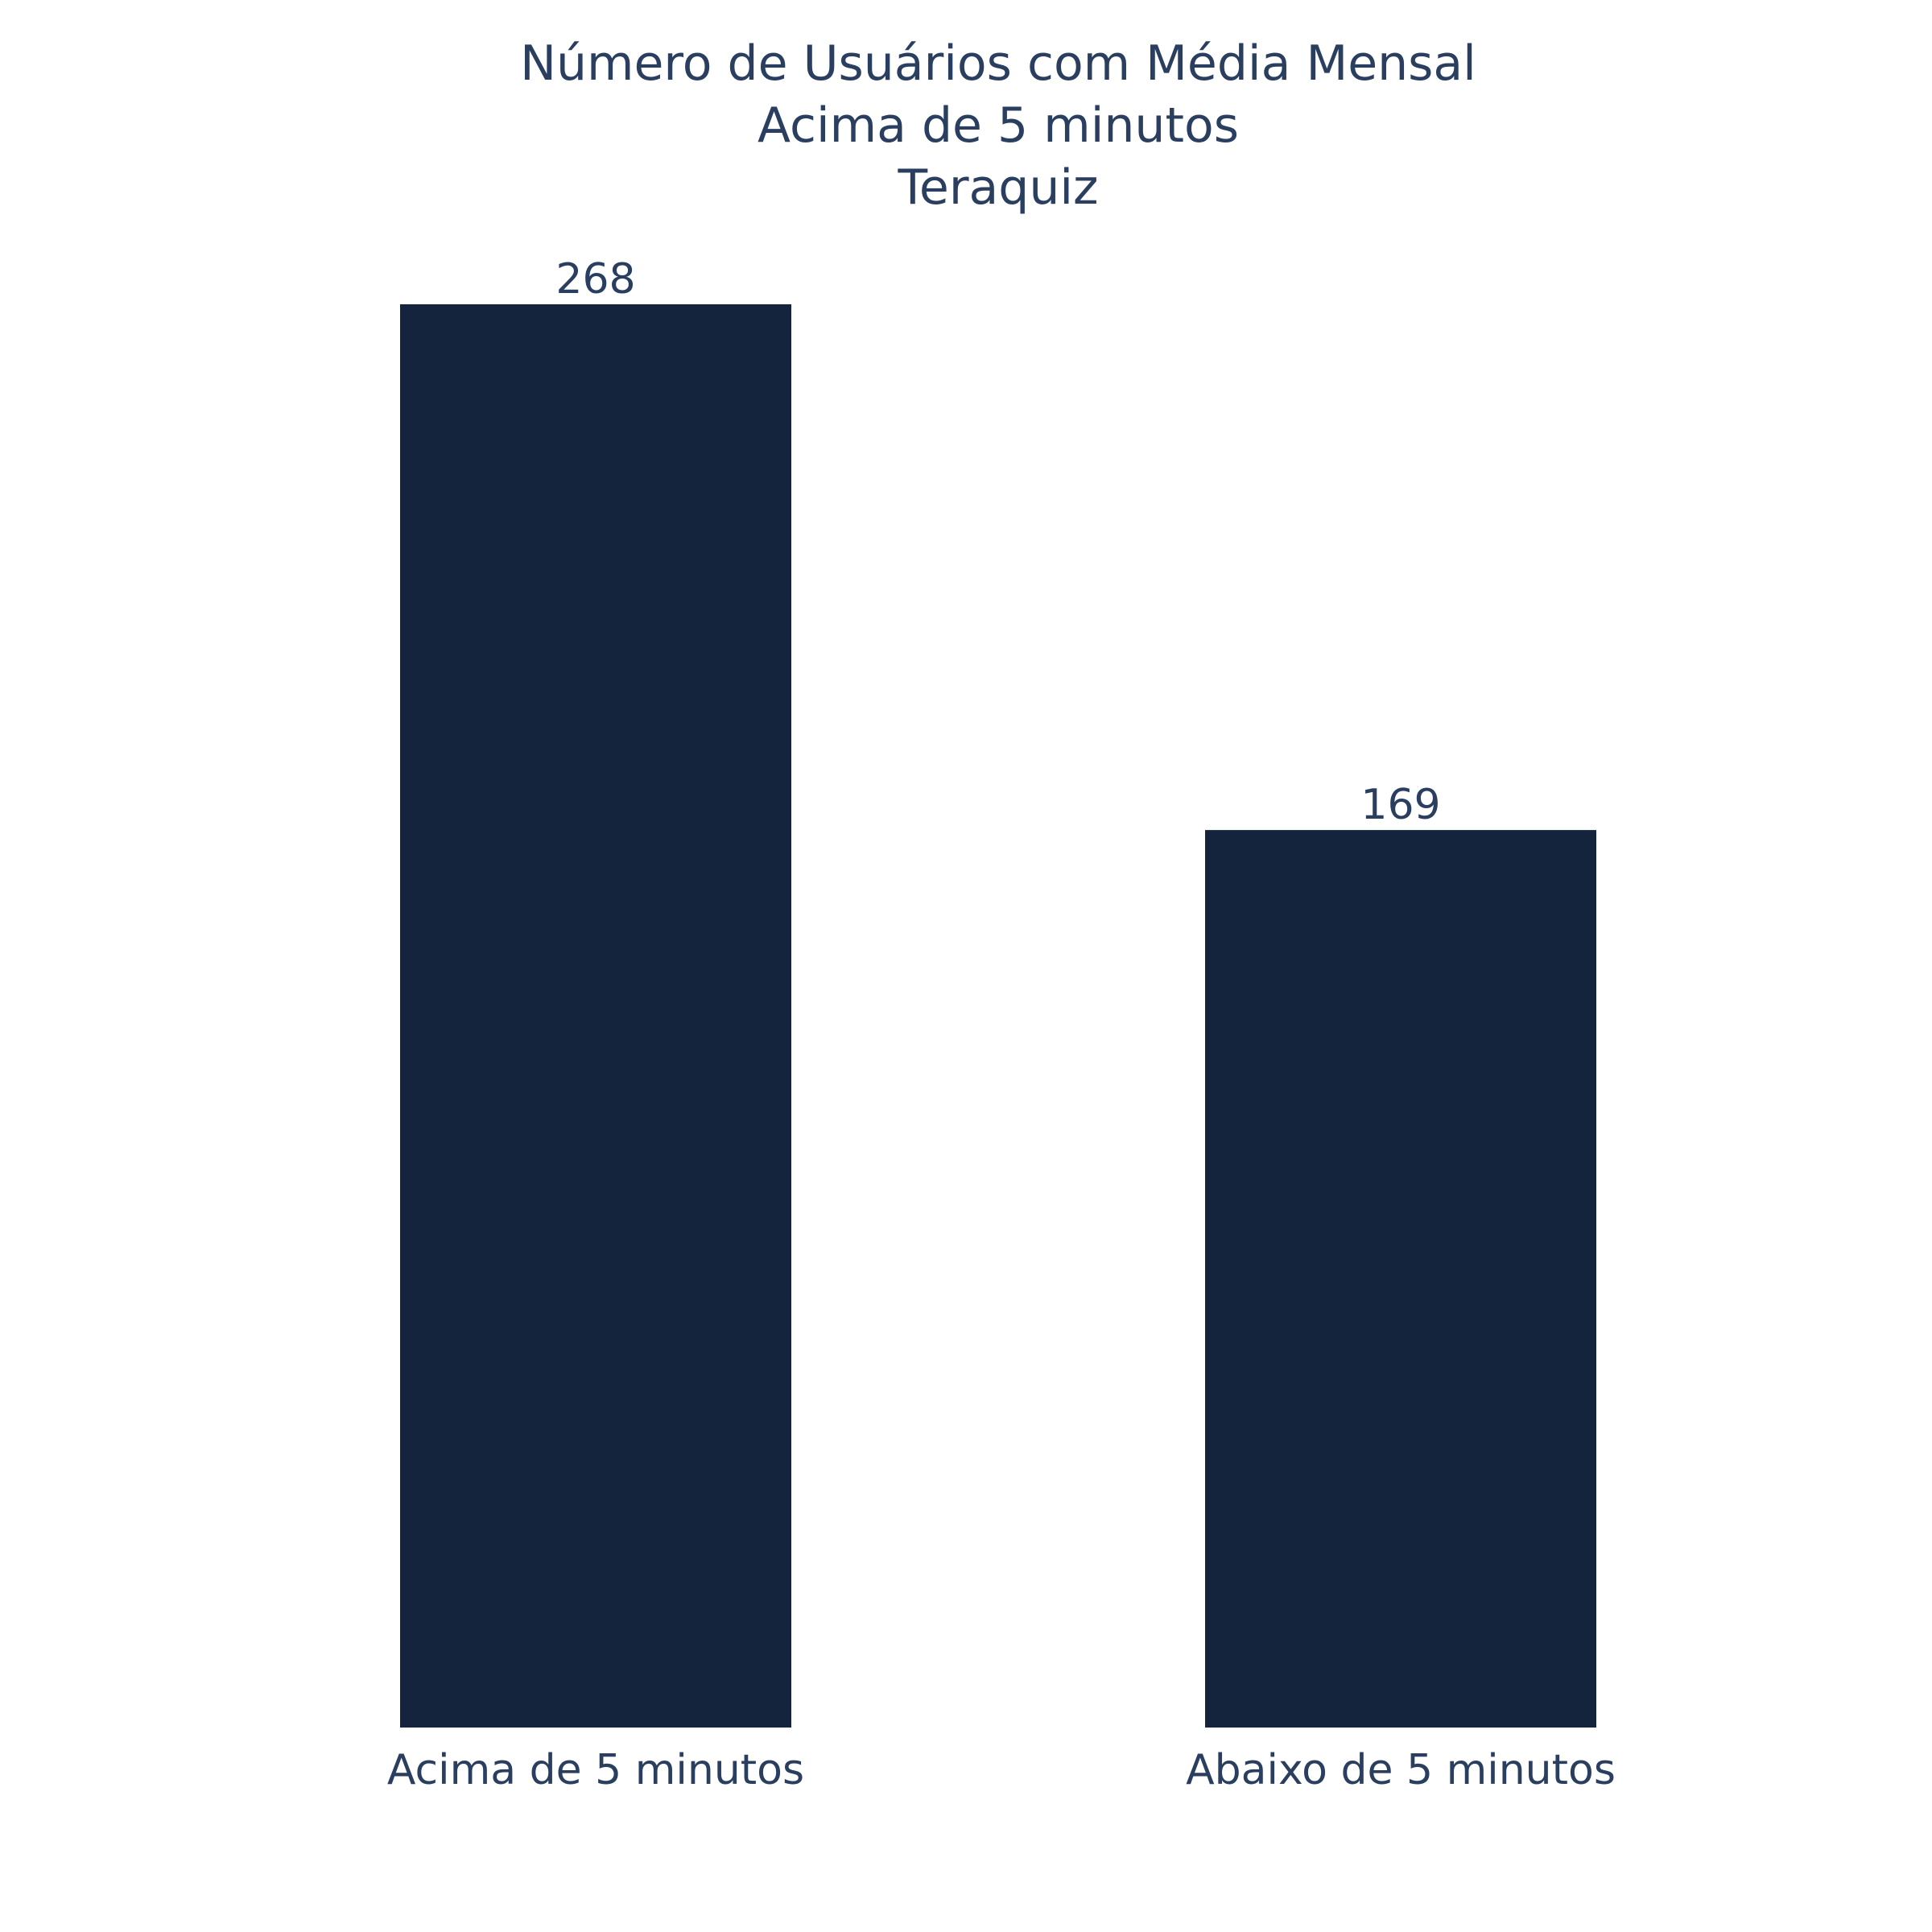  Describe the element at coordinates (997, 187) in the screenshot. I see `chart-title-line-3: Teraquiz` at that location.